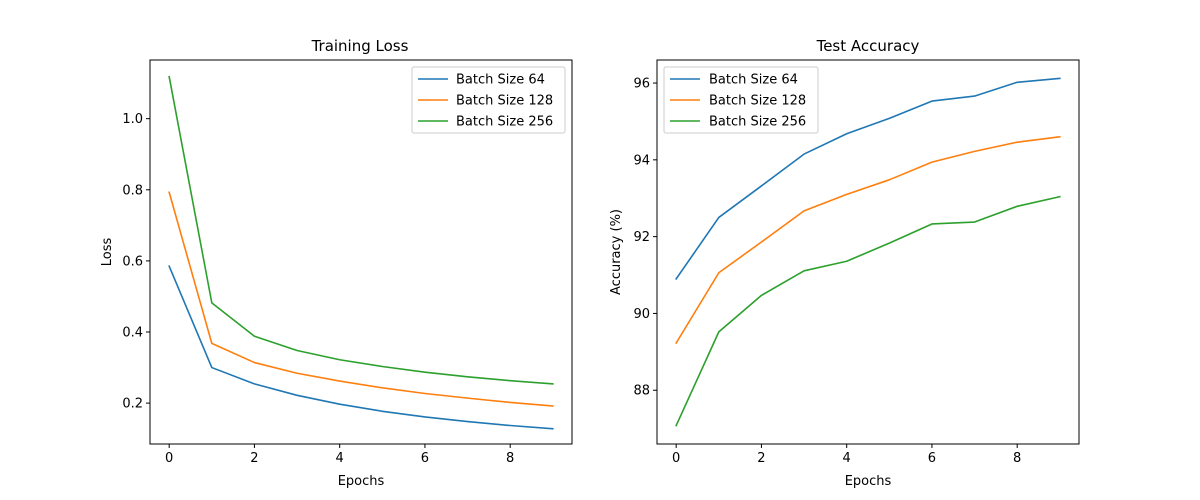 The image size is (1200, 500). I want to click on chart-title: Test Accuracy, so click(868, 46).